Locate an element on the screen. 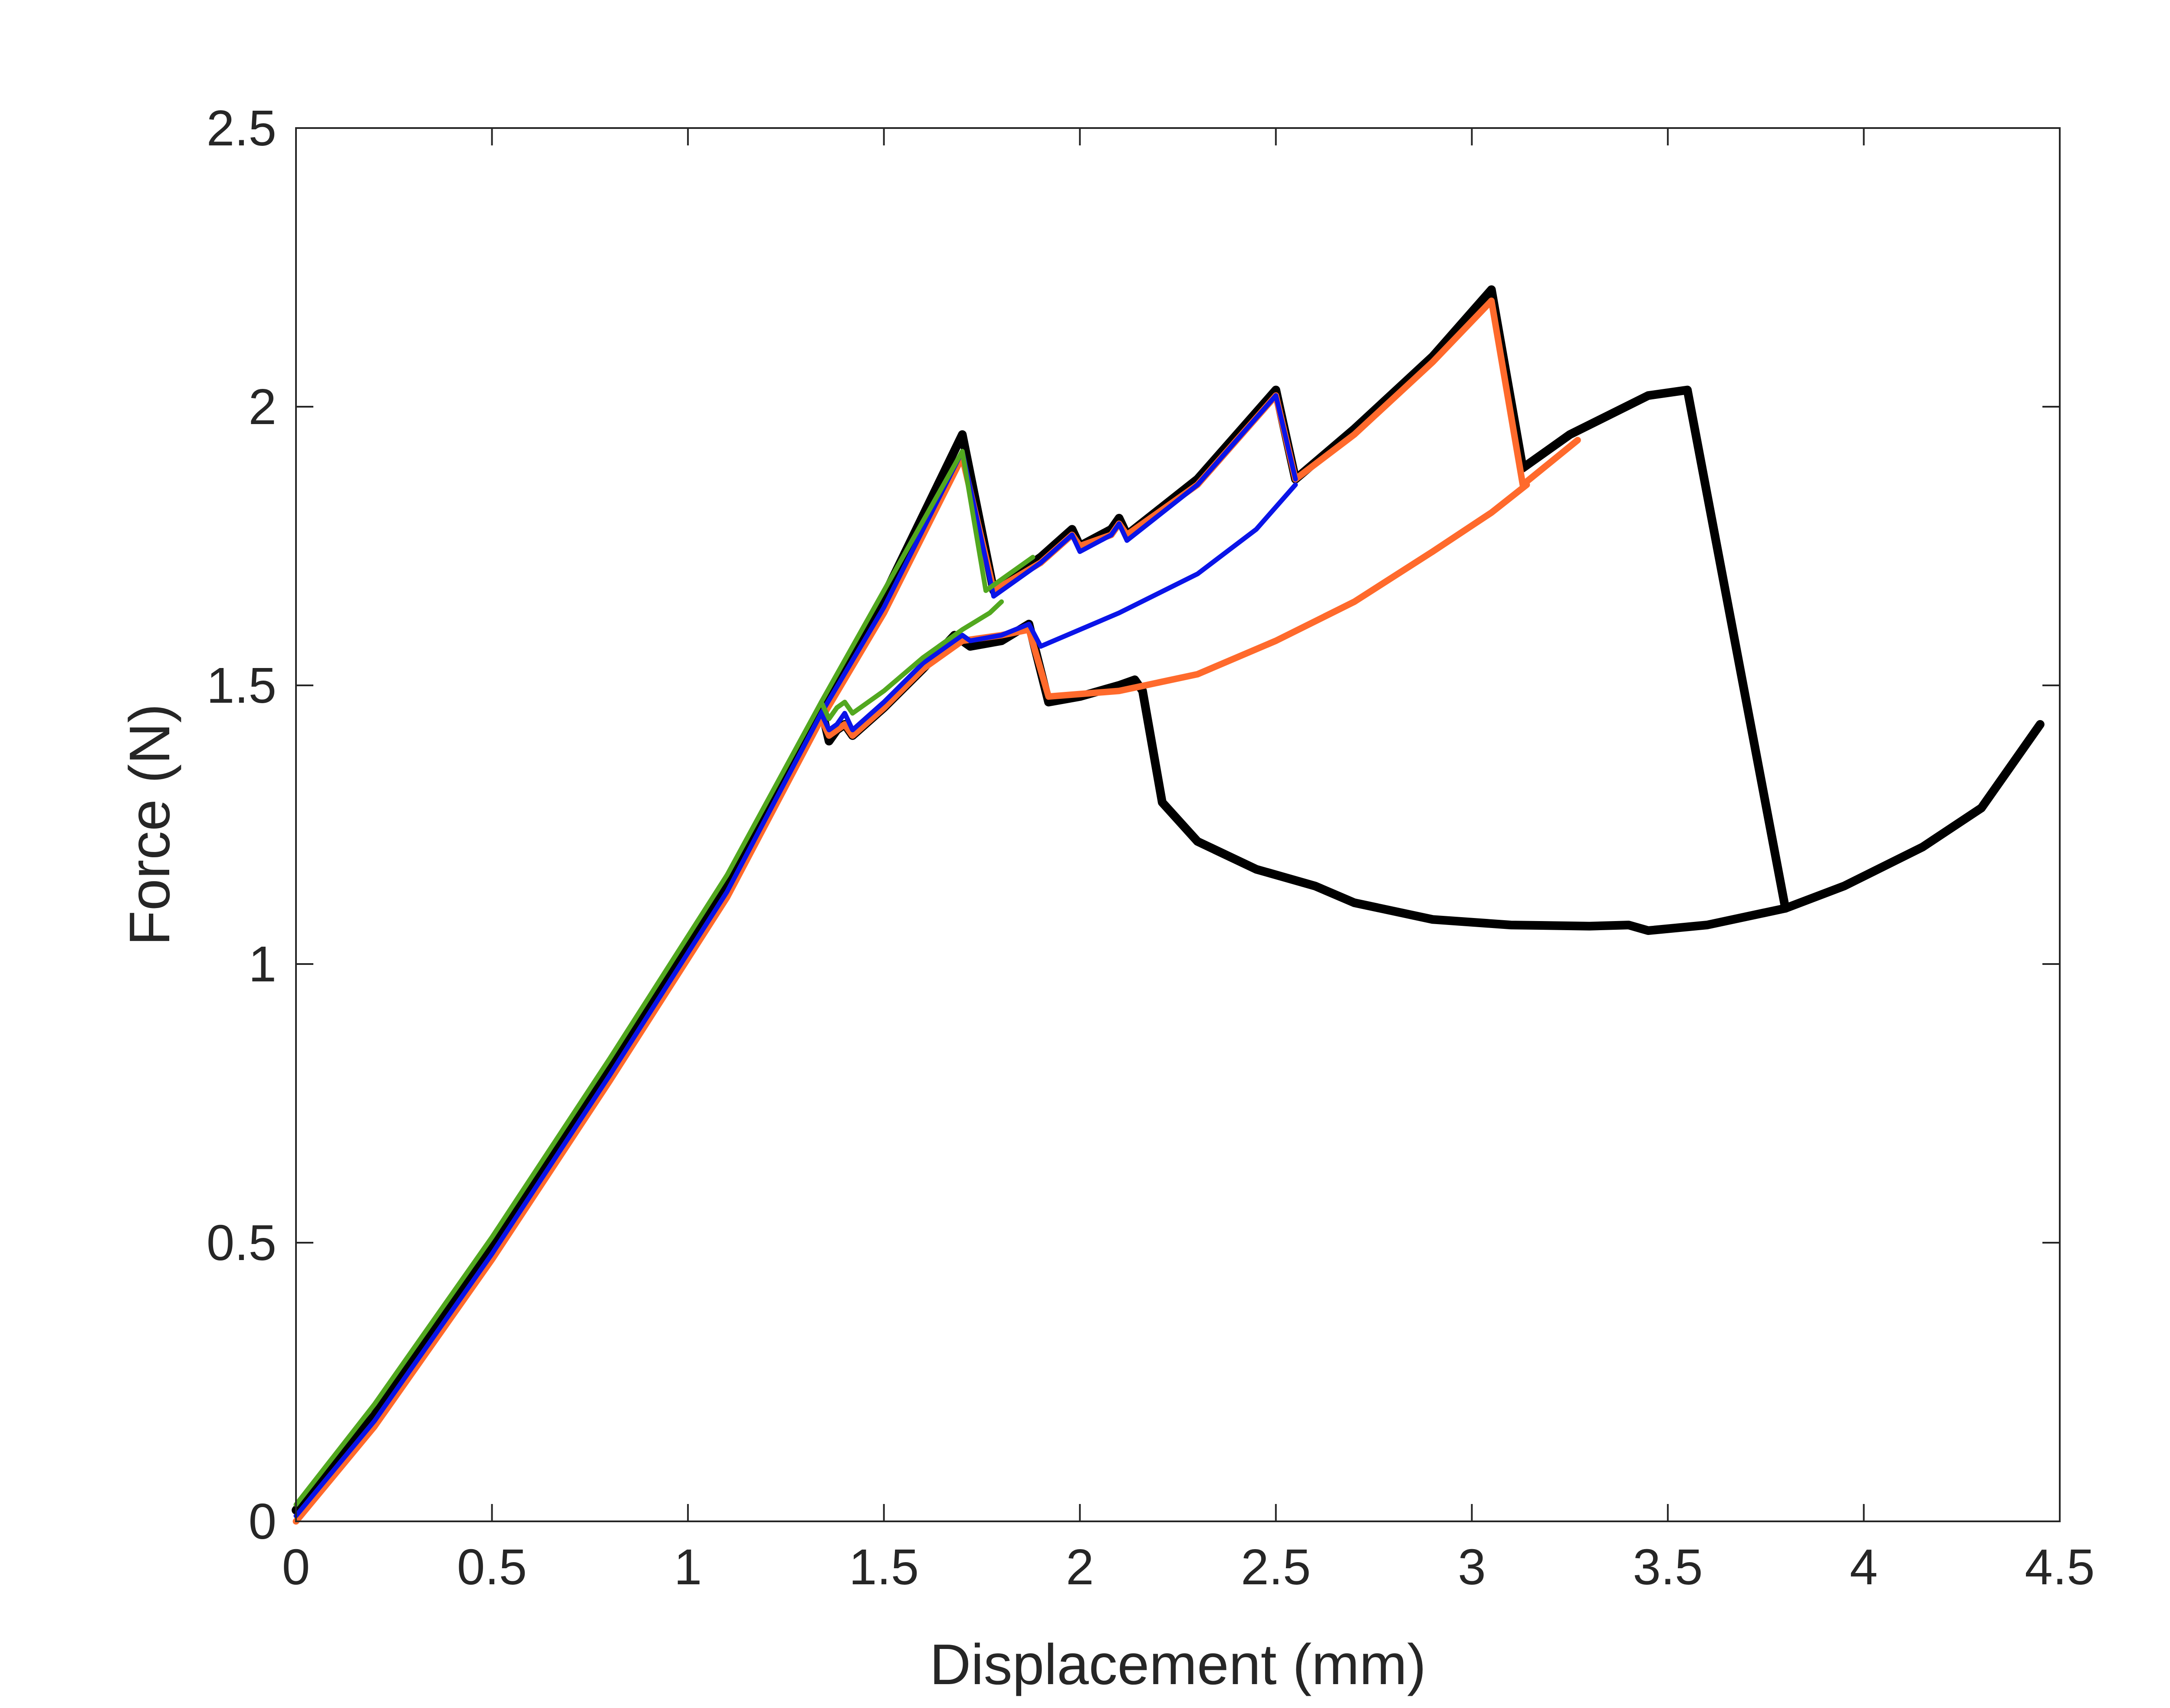  x-tick-label: 4.5 is located at coordinates (2059, 1567).